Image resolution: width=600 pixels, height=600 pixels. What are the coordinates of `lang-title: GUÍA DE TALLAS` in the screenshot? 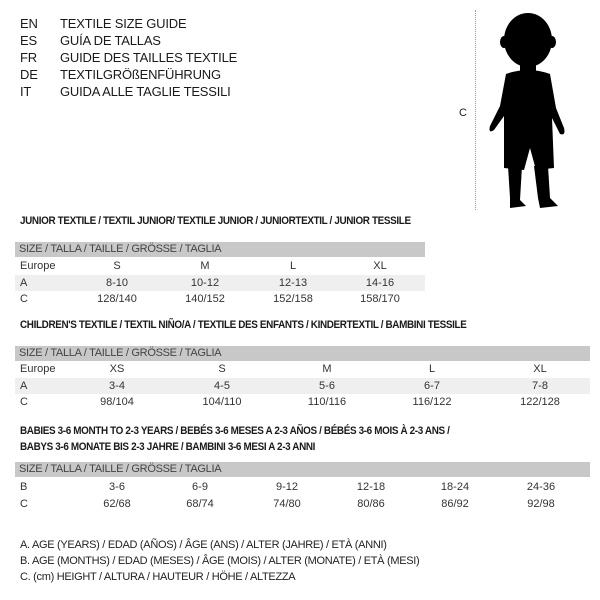 It's located at (110, 40).